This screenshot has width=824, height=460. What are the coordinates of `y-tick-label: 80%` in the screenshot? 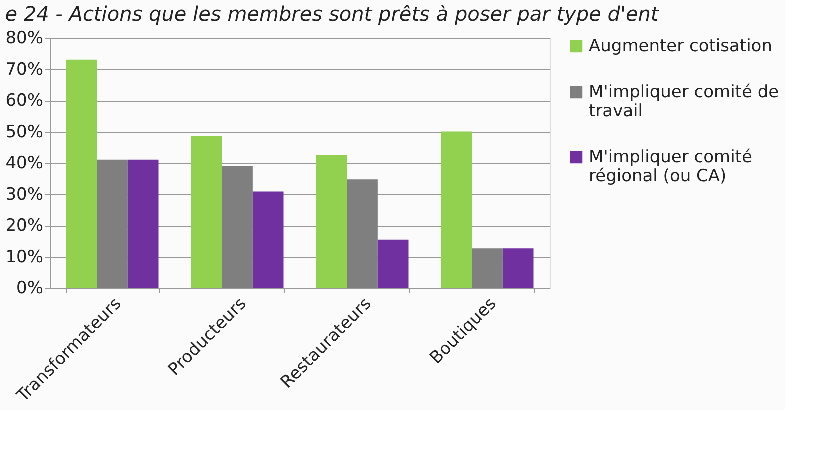 It's located at (25, 38).